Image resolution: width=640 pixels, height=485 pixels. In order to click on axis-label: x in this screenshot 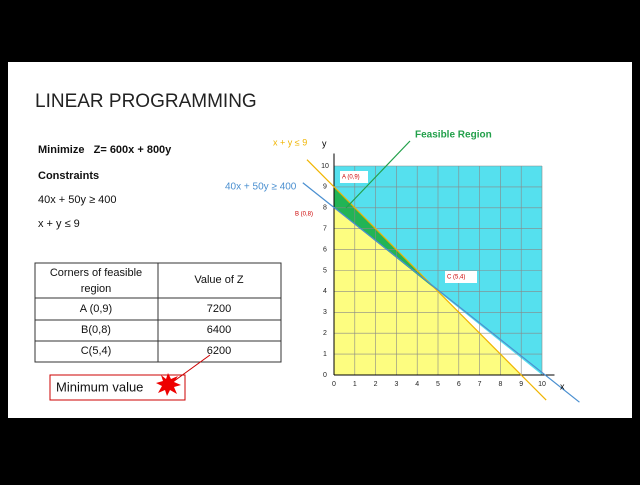, I will do `click(562, 386)`.